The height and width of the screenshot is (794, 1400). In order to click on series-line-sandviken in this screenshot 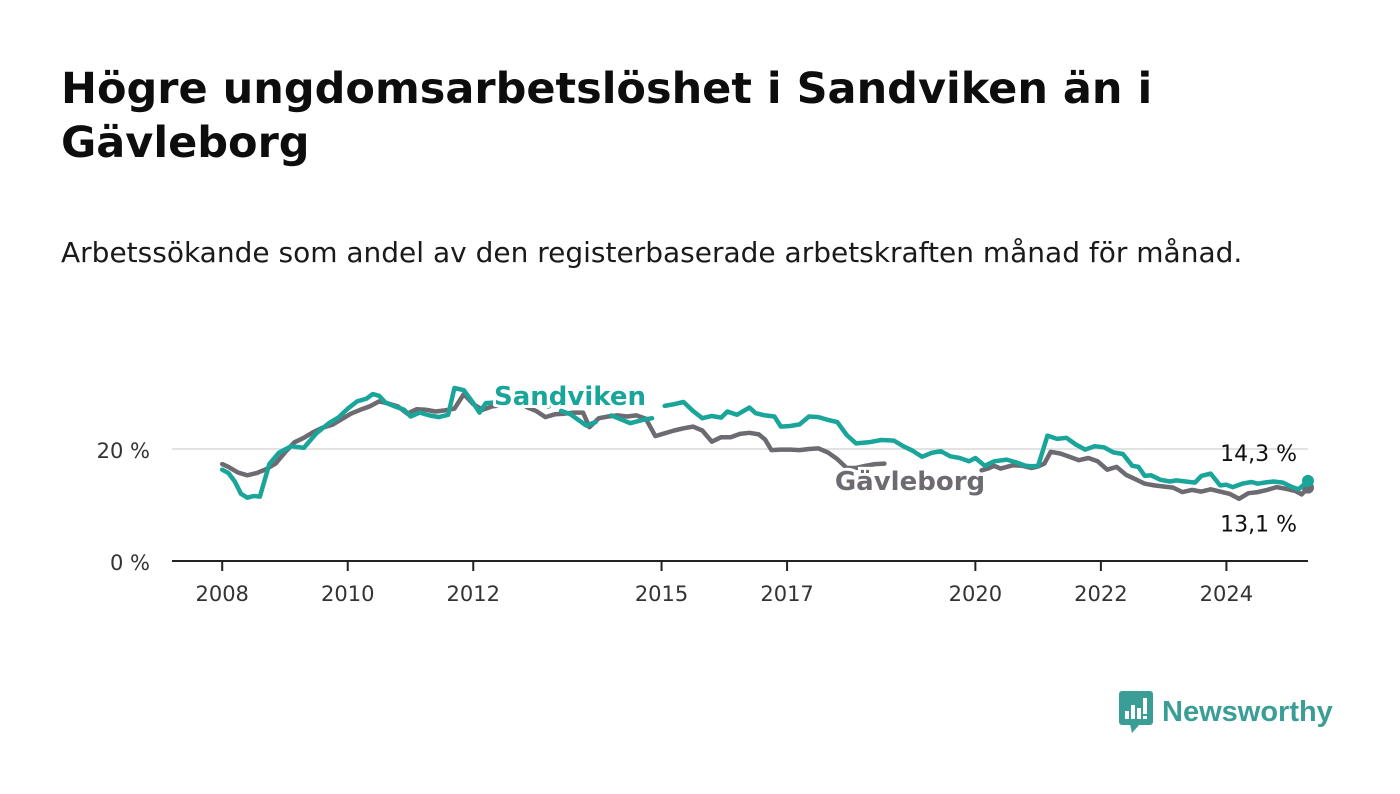, I will do `click(765, 442)`.